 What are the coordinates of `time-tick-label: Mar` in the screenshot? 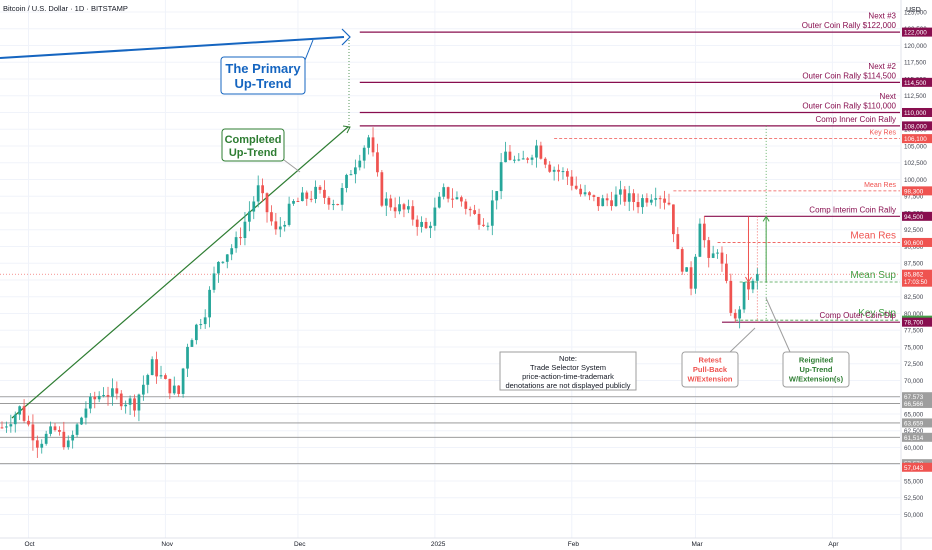 It's located at (697, 544).